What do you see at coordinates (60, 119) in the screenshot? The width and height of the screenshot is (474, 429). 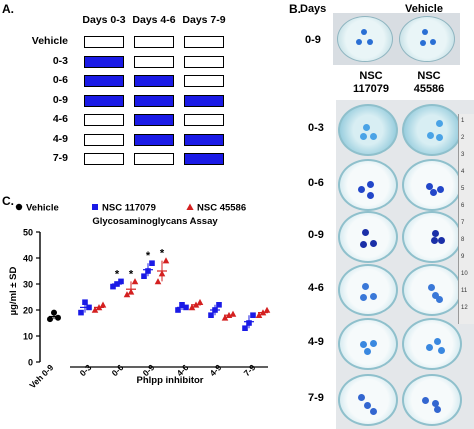 I see `schedule-row-label: 4-6` at bounding box center [60, 119].